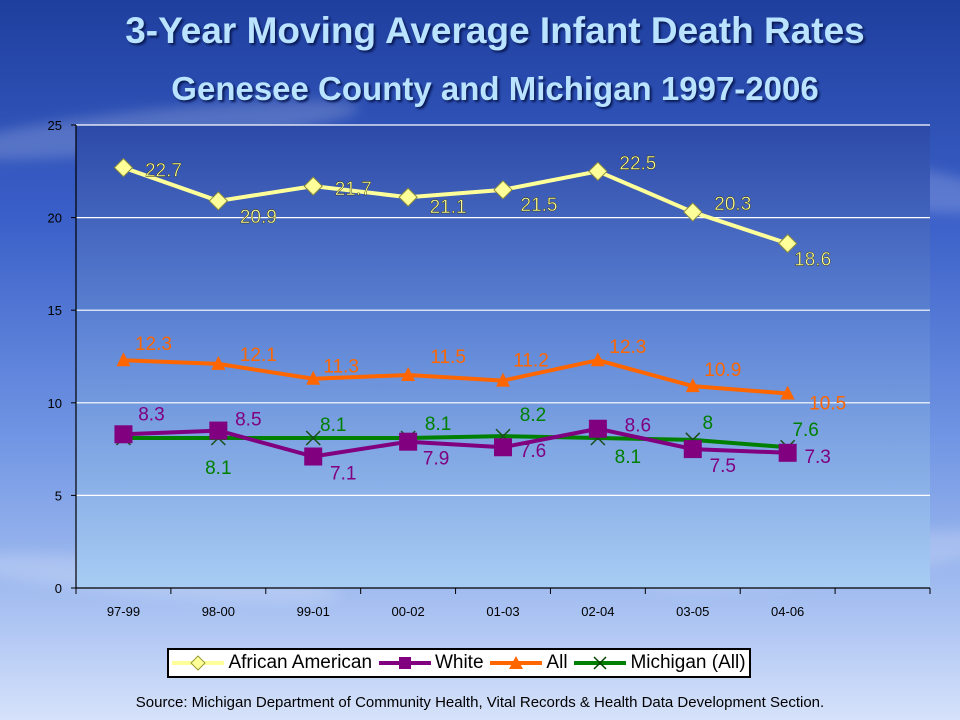 The height and width of the screenshot is (720, 960). I want to click on y-tick-label: 25, so click(55, 125).